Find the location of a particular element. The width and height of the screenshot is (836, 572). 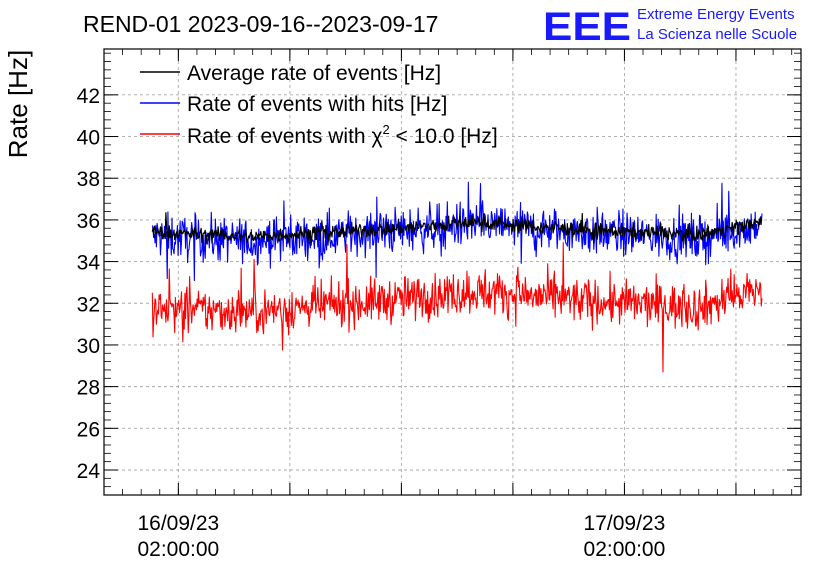

y-tick-label: 32 is located at coordinates (88, 304).